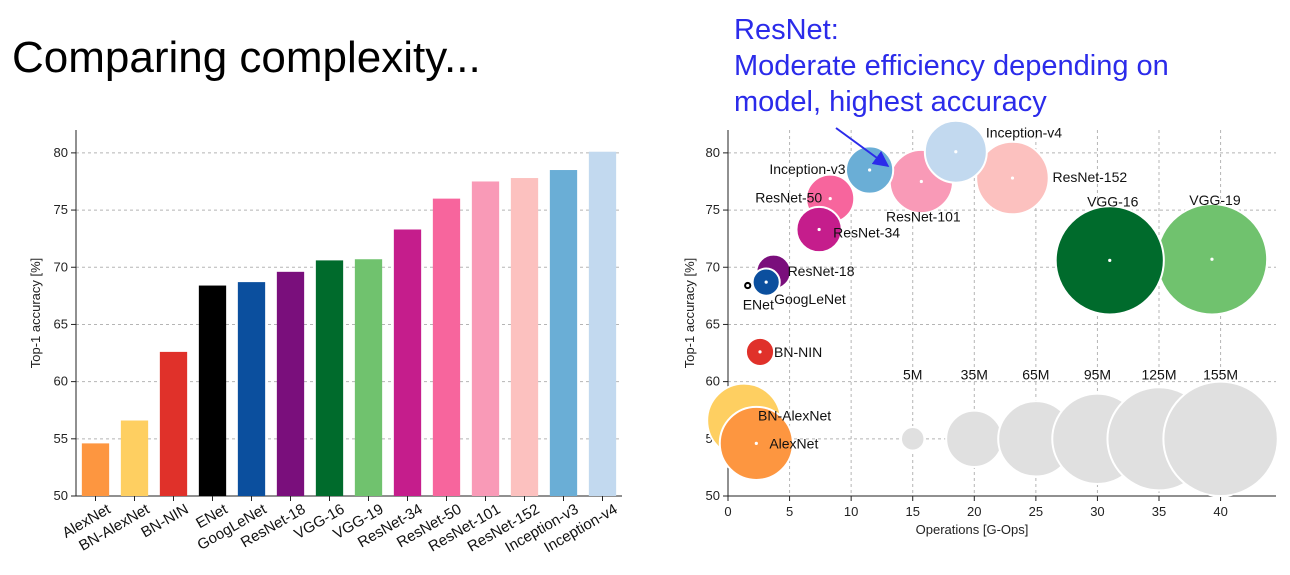 The width and height of the screenshot is (1290, 575). Describe the element at coordinates (862, 147) in the screenshot. I see `callout-arrow` at that location.